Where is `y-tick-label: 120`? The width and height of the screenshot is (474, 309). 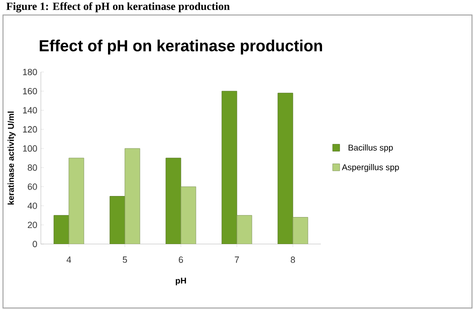 y-tick-label: 120 is located at coordinates (30, 129).